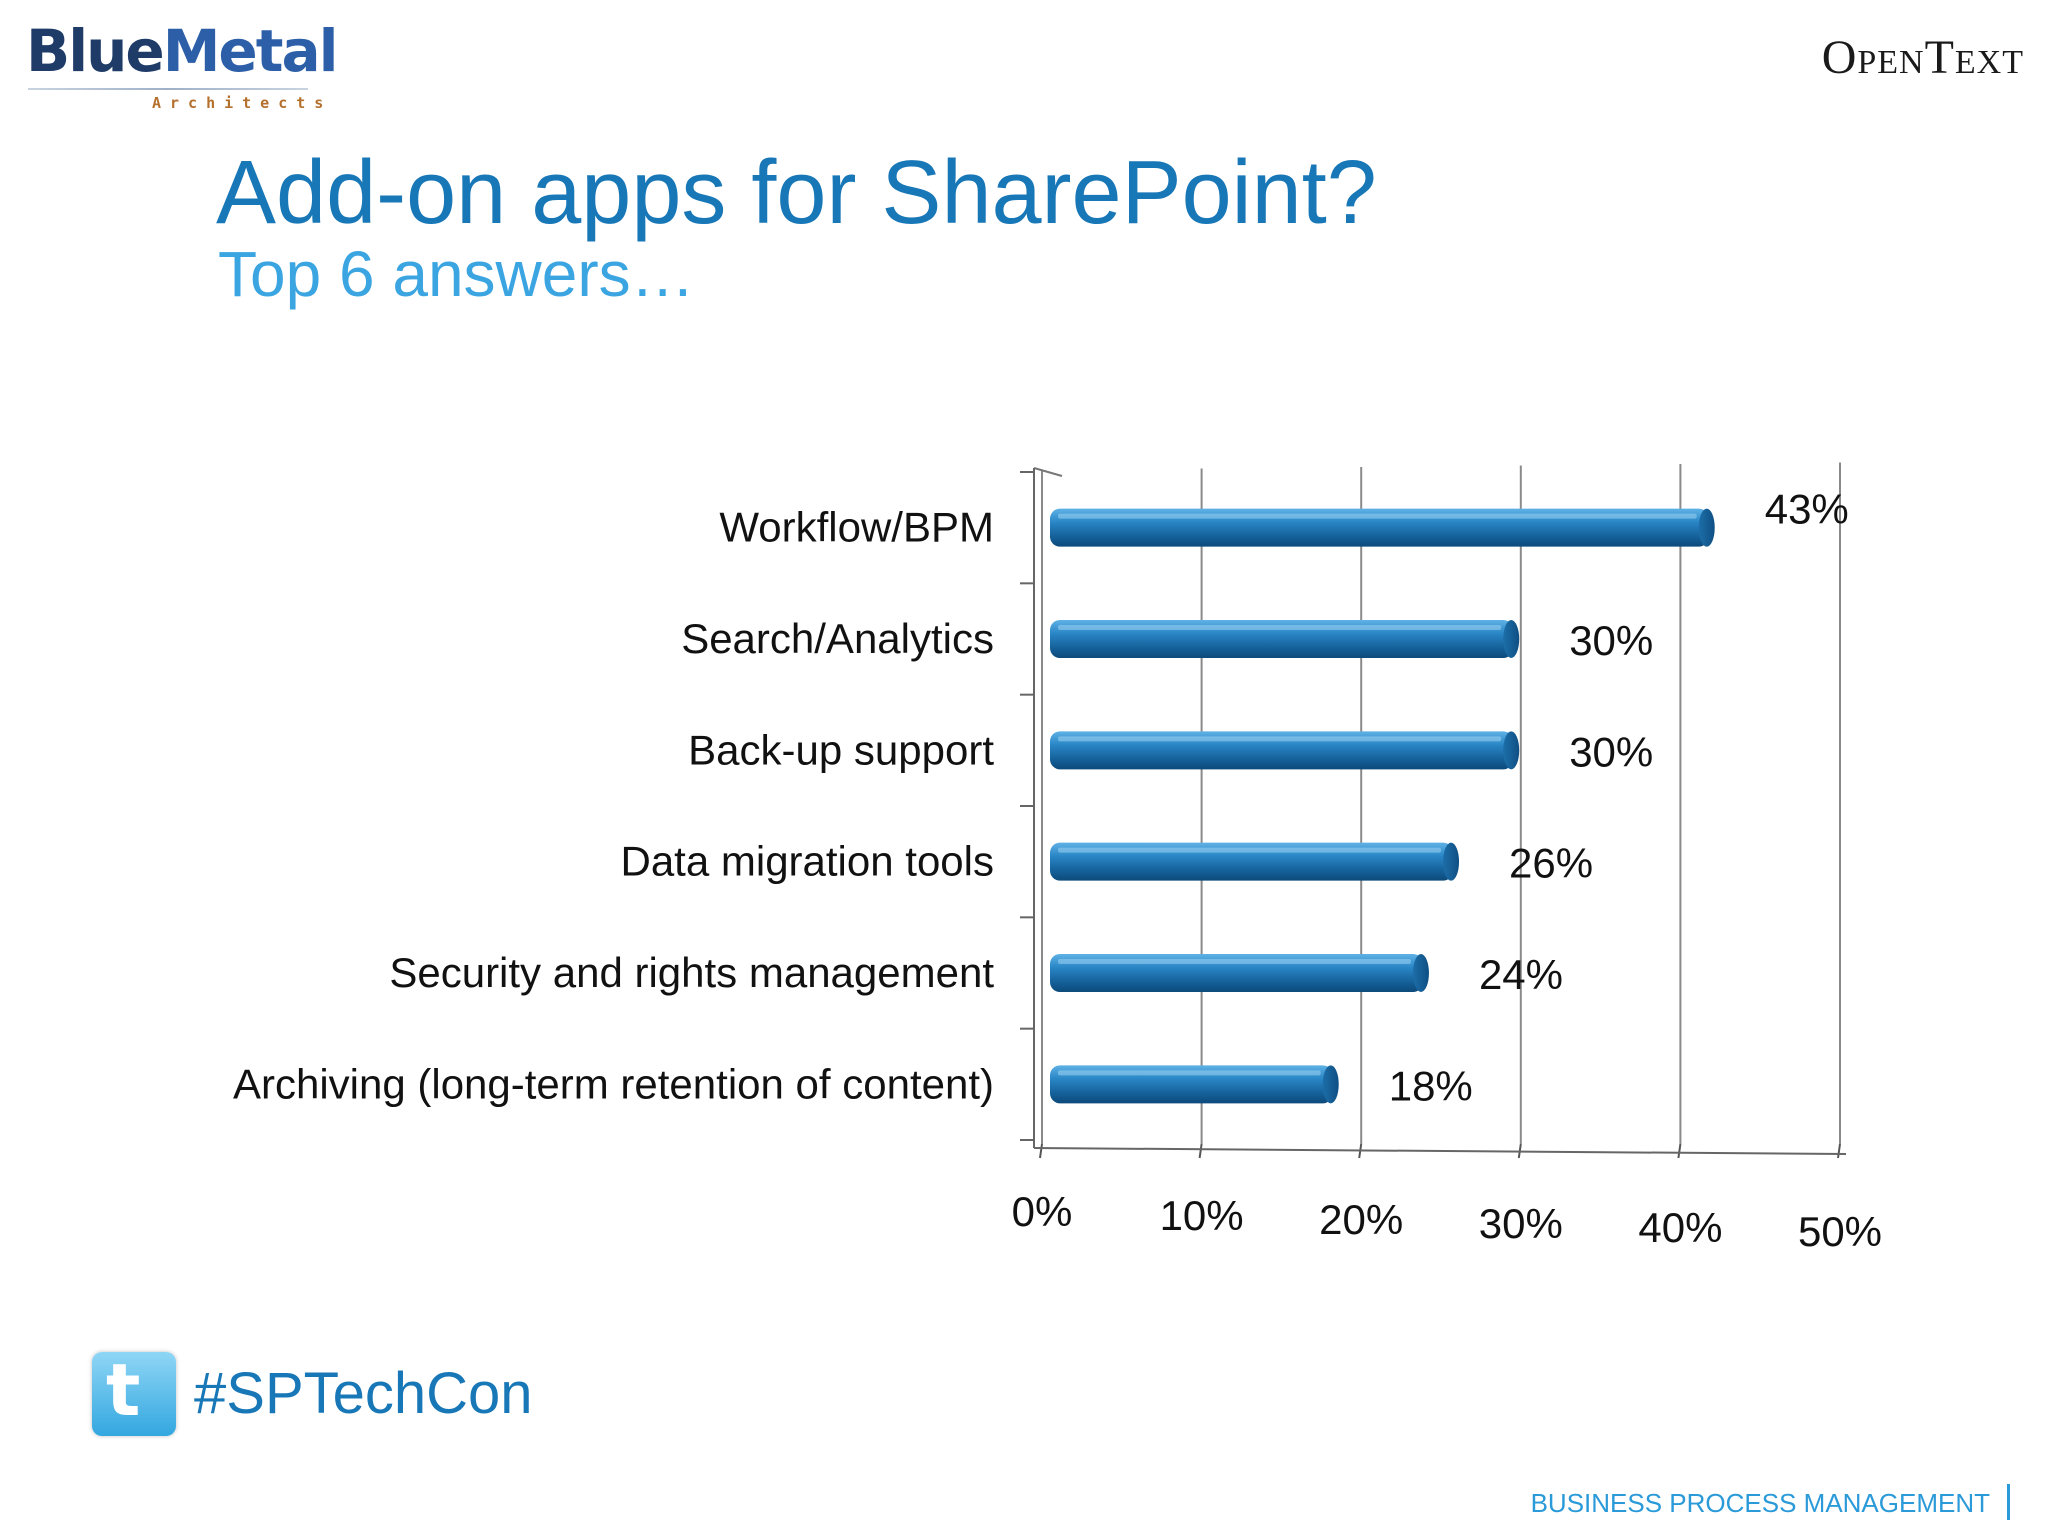  Describe the element at coordinates (841, 749) in the screenshot. I see `category-label: Back-up support` at that location.